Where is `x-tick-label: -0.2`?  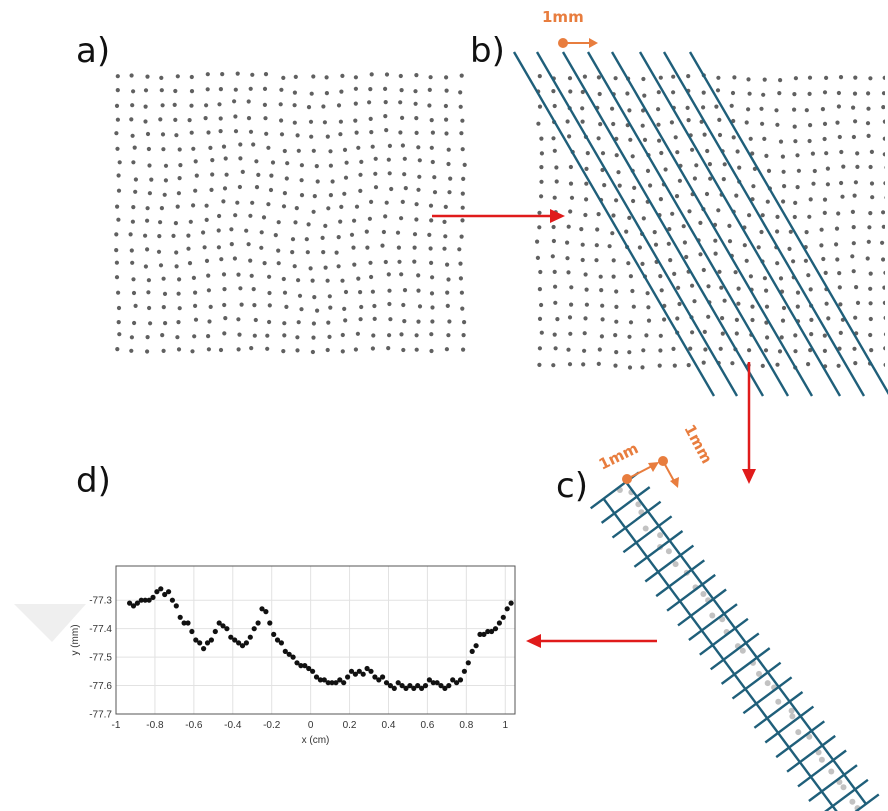 x-tick-label: -0.2 is located at coordinates (272, 725).